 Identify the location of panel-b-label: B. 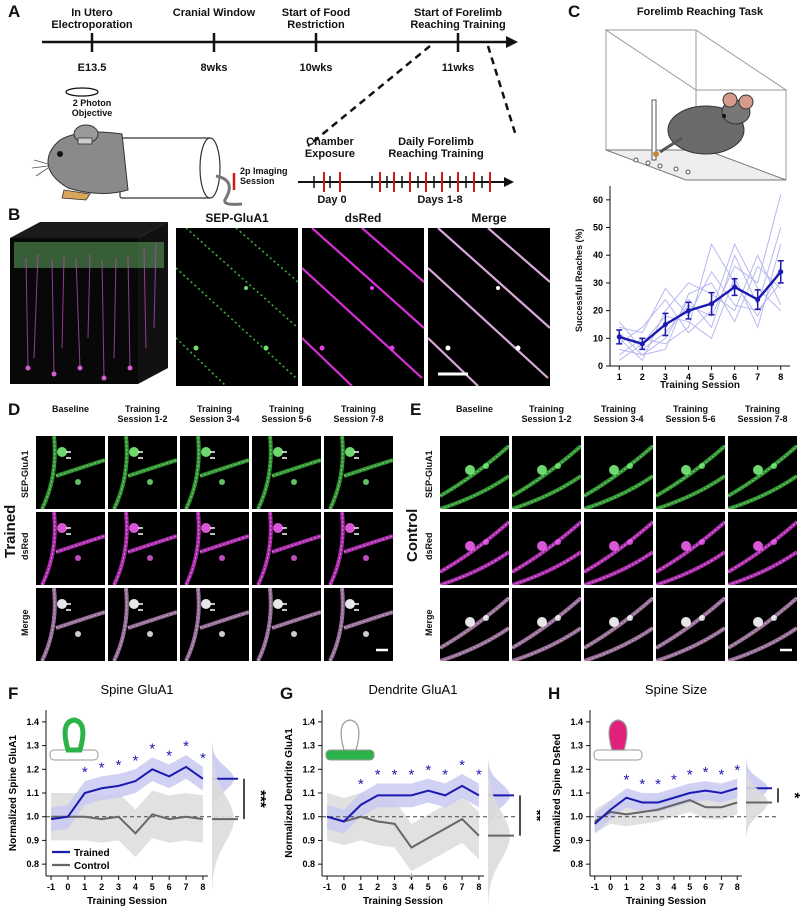
(14, 214).